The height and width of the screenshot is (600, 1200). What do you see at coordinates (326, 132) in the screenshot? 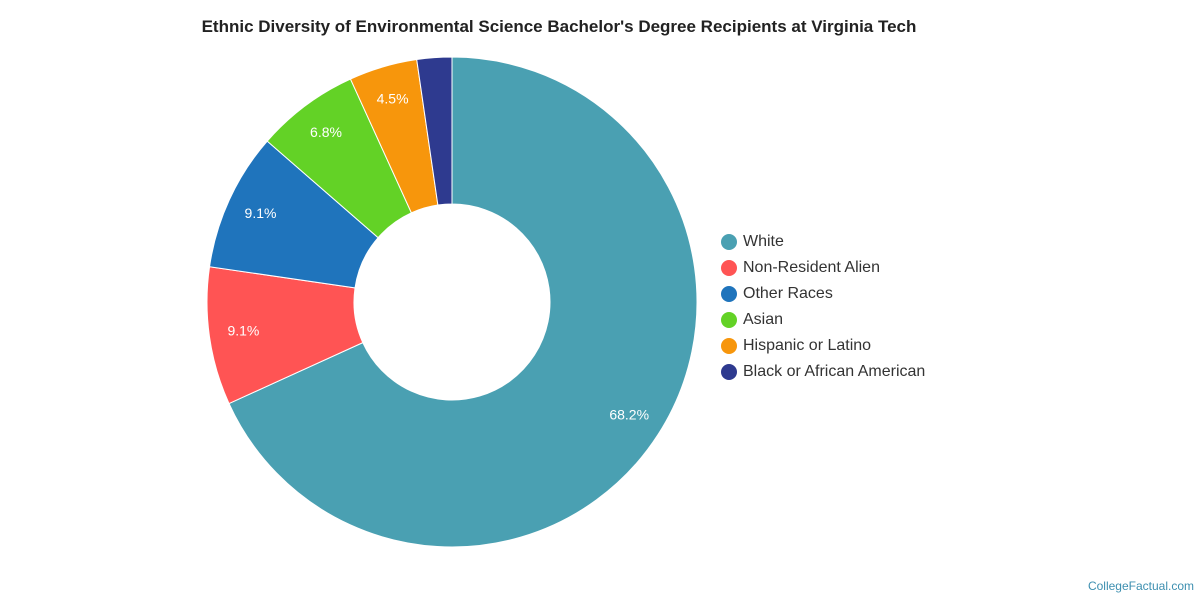
I see `data-label-asian: 6.8%` at bounding box center [326, 132].